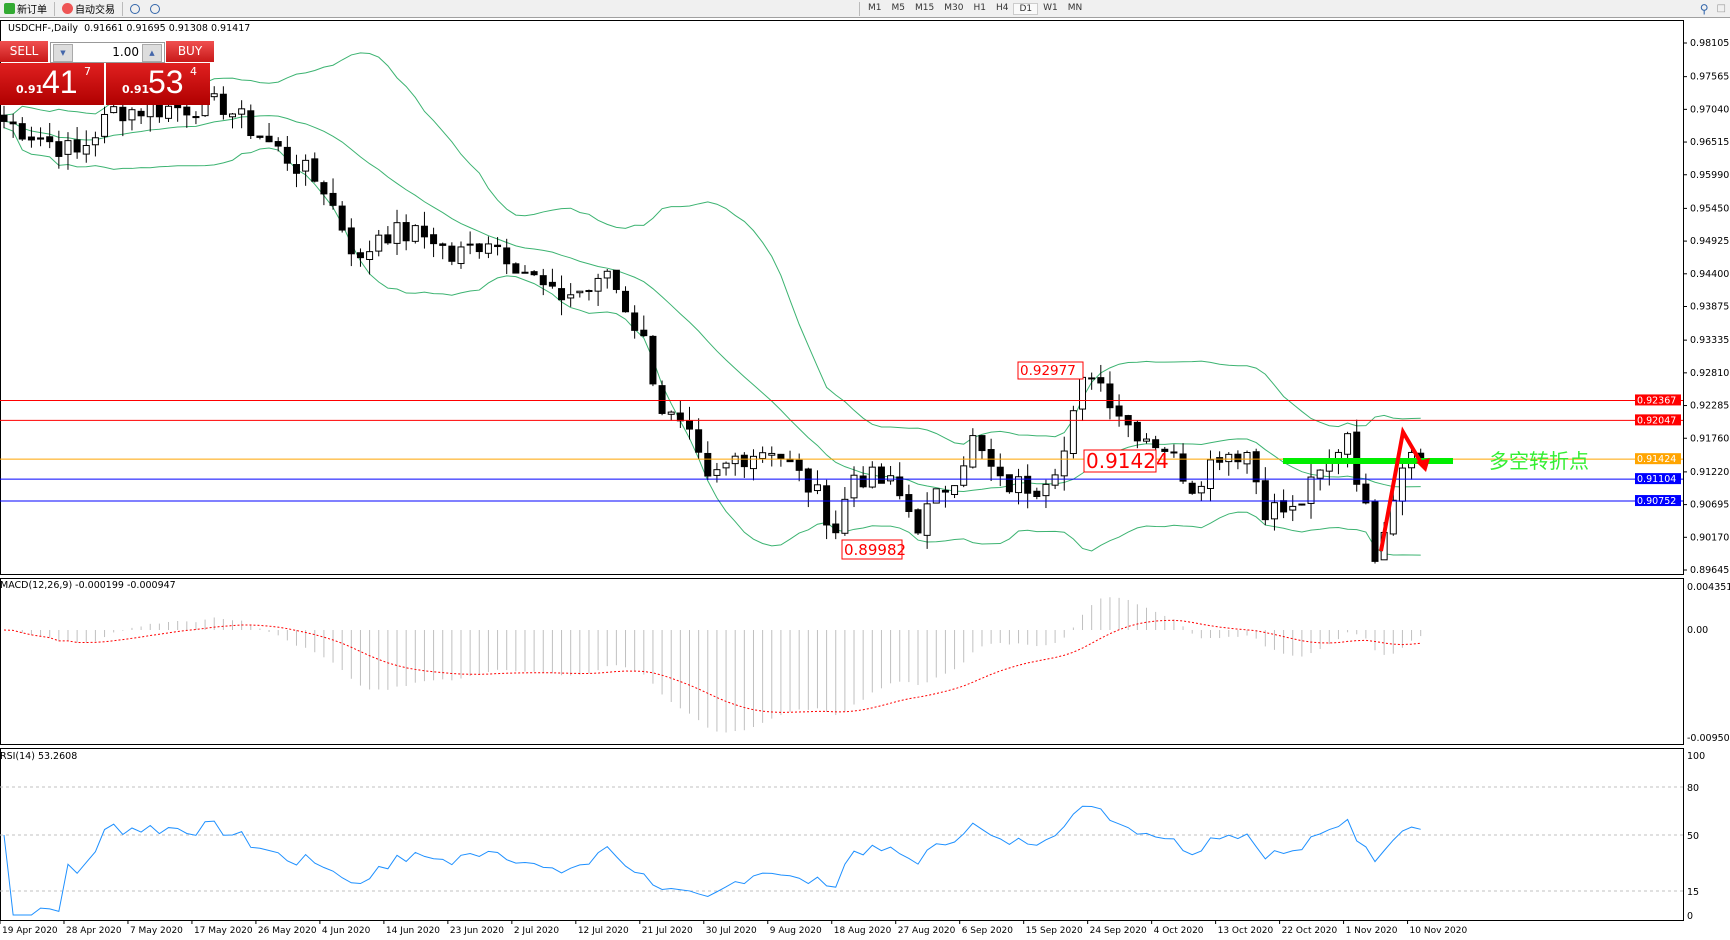  I want to click on timeframe-h4: H4, so click(1002, 7).